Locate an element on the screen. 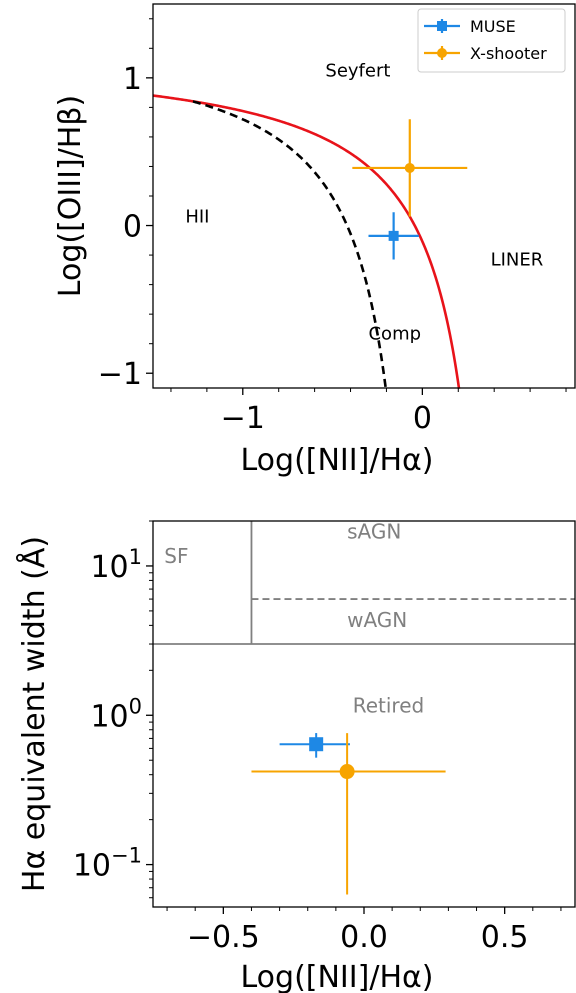 This screenshot has height=993, width=576. region-label-sagn: sAGN is located at coordinates (374, 531).